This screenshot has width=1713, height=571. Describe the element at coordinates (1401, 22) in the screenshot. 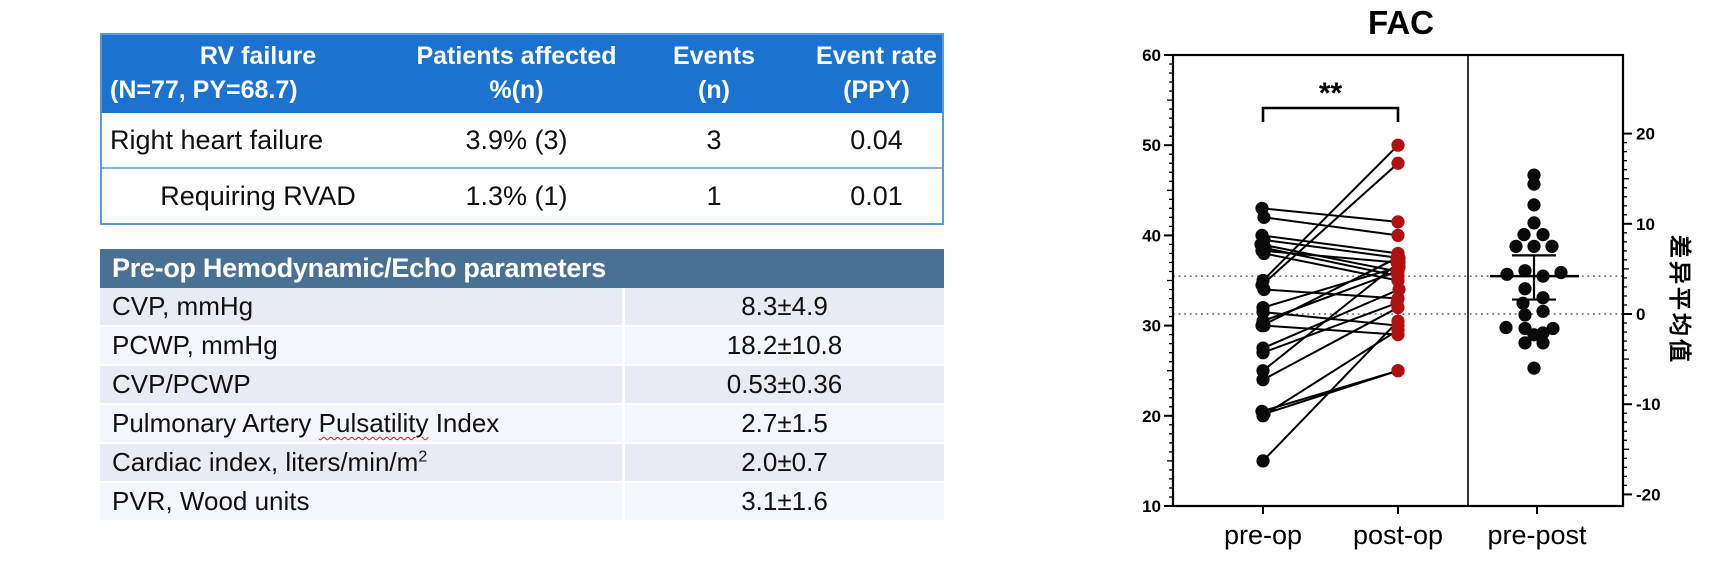

I see `chart-title: FAC` at that location.